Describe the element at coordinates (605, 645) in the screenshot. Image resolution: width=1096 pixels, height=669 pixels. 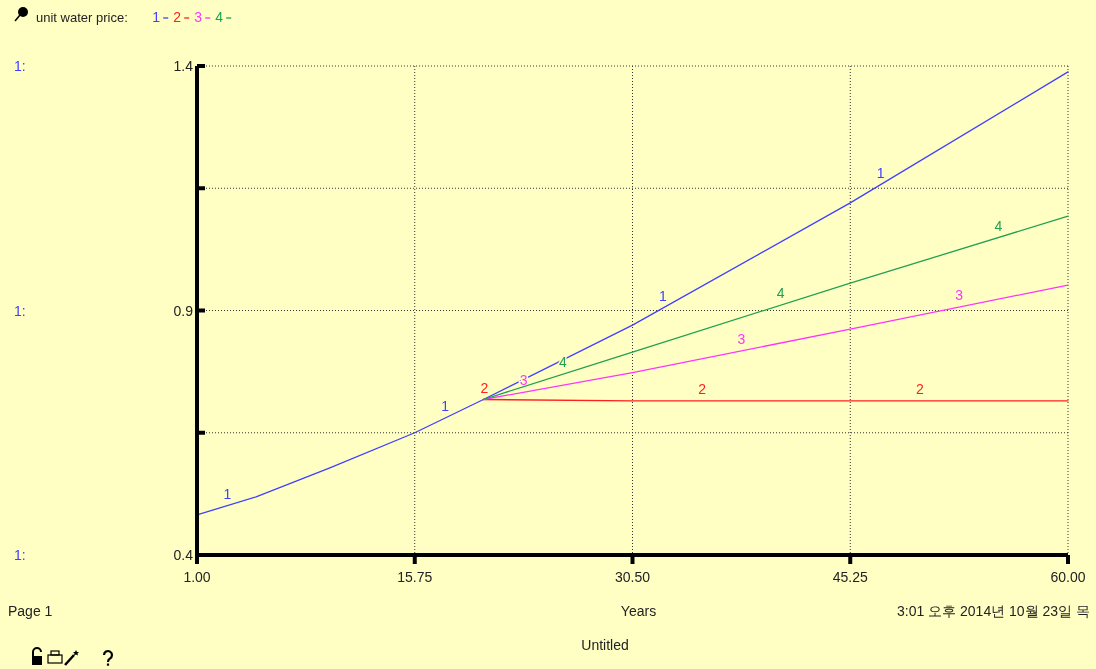
I see `text: Untitled` at that location.